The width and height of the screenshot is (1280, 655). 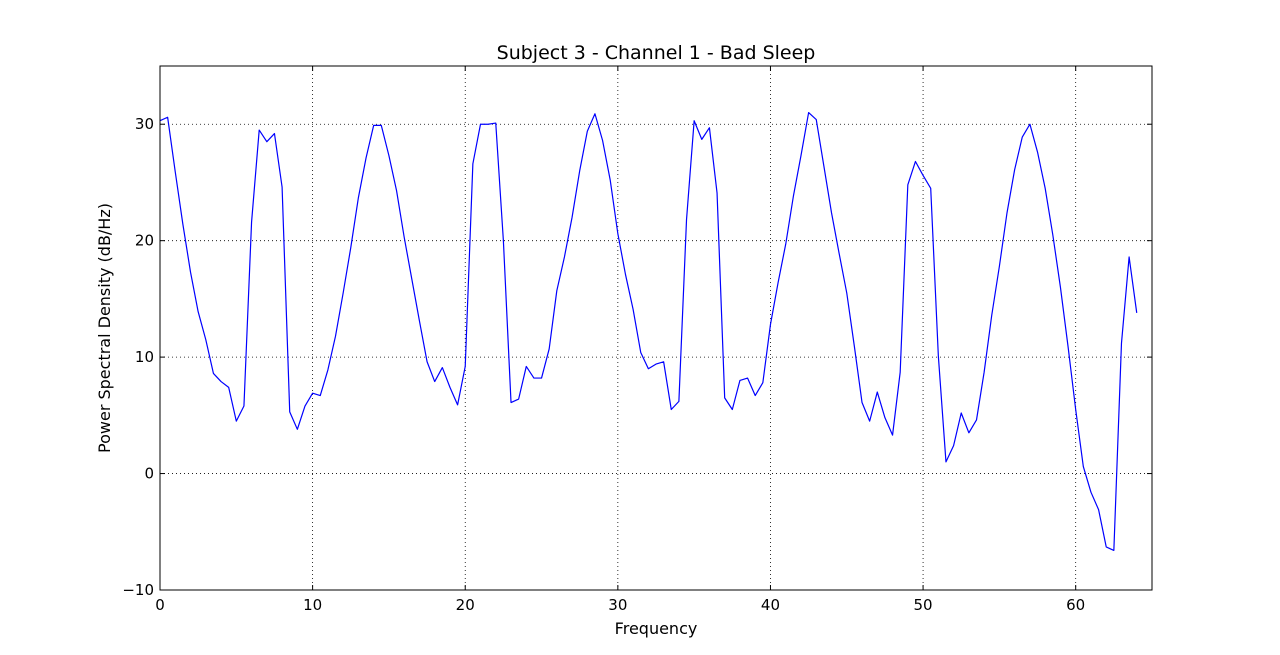 What do you see at coordinates (149, 474) in the screenshot?
I see `y-tick-label: 0` at bounding box center [149, 474].